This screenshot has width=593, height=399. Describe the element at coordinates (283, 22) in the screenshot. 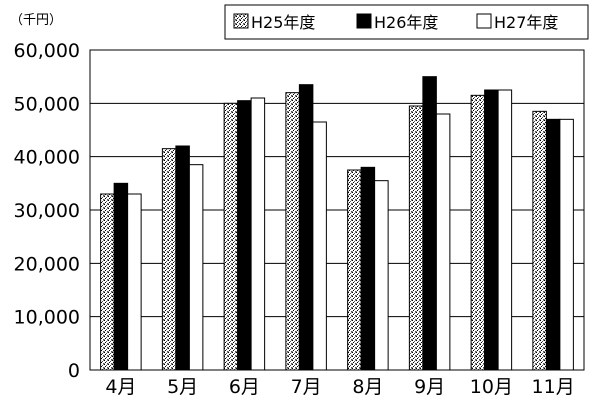

I see `legend-label-h25: H25年度` at that location.